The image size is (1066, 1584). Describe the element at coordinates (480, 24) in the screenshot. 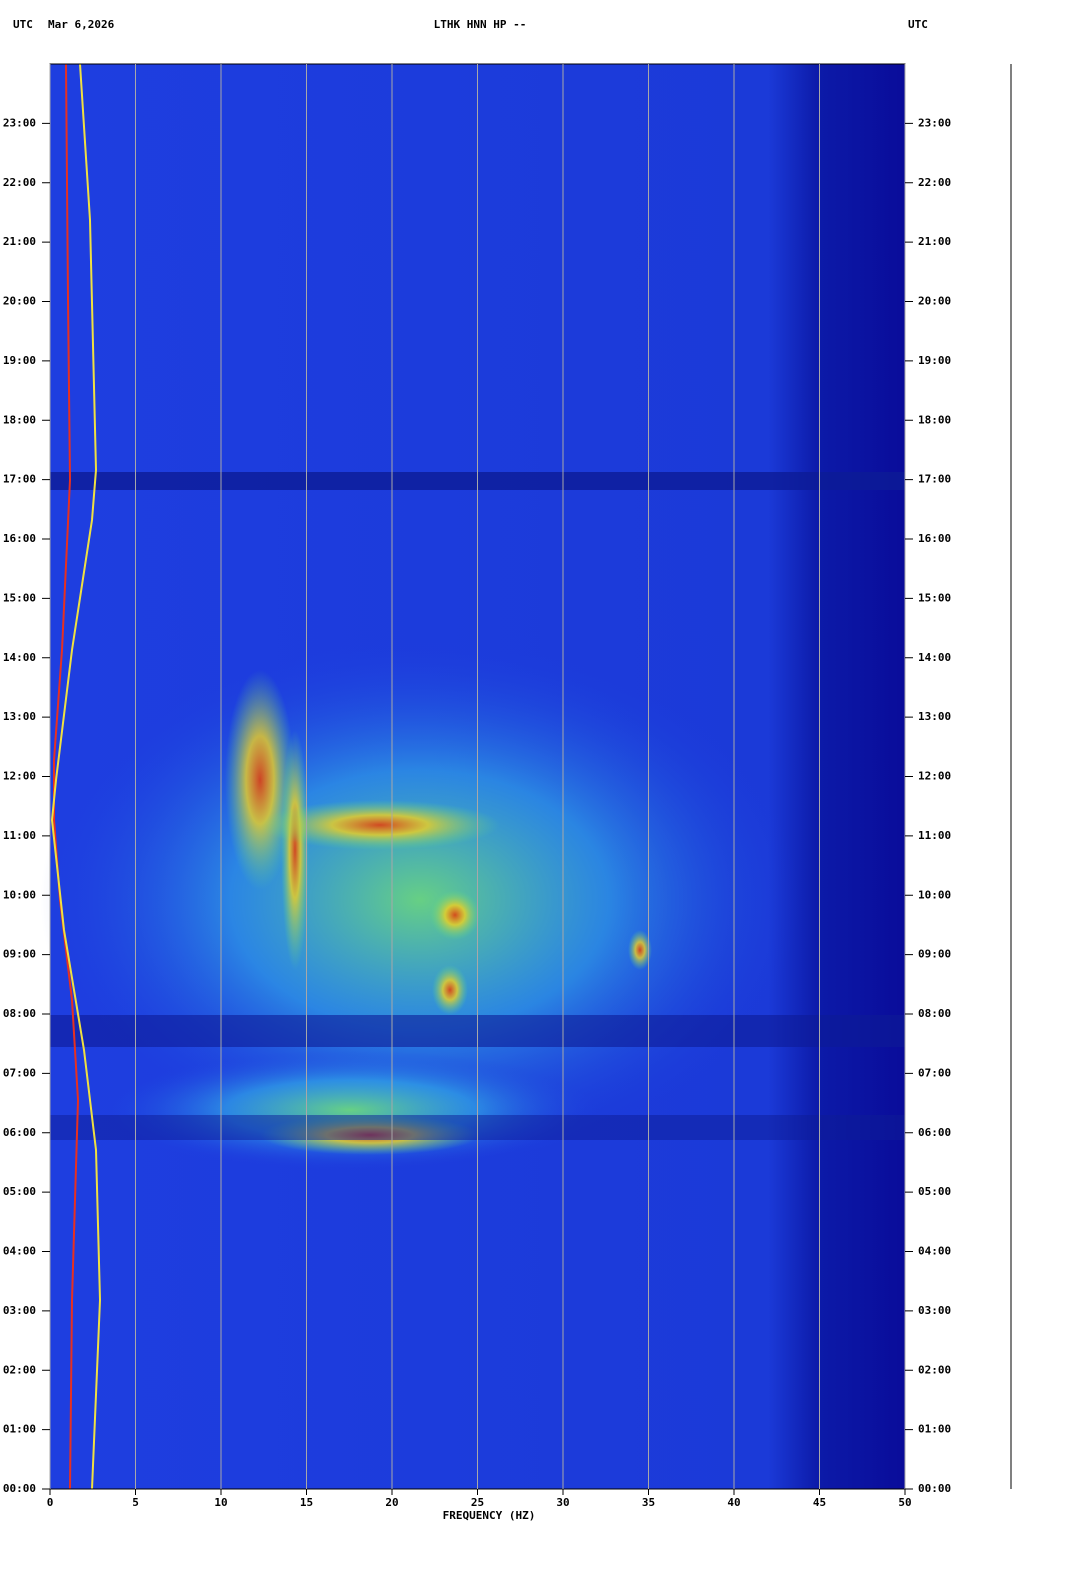

I see `chart-title: LTHK HNN HP --` at that location.